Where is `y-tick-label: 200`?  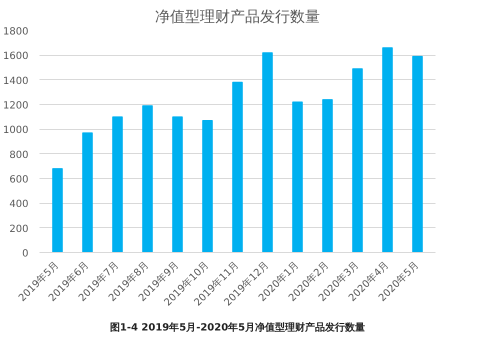
y-tick-label: 200 is located at coordinates (19, 229).